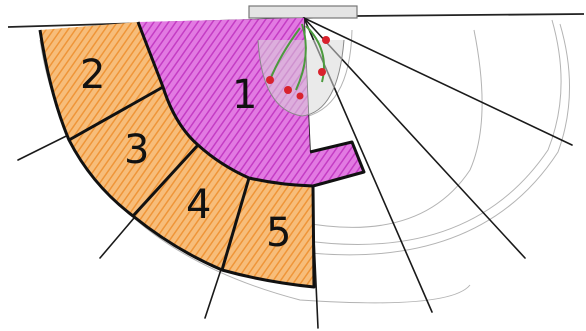 The width and height of the screenshot is (586, 331). What do you see at coordinates (198, 205) in the screenshot?
I see `zone-label-4: 4` at bounding box center [198, 205].